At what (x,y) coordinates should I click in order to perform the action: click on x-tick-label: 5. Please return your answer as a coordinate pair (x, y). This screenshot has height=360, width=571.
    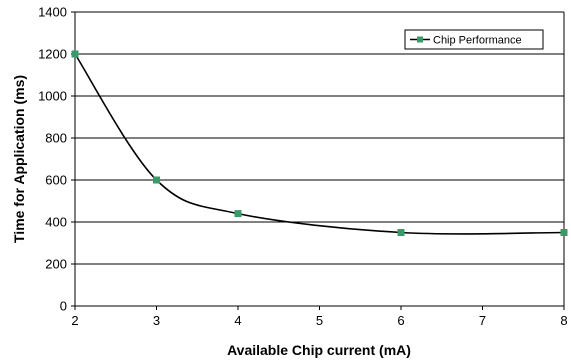
    Looking at the image, I should click on (319, 320).